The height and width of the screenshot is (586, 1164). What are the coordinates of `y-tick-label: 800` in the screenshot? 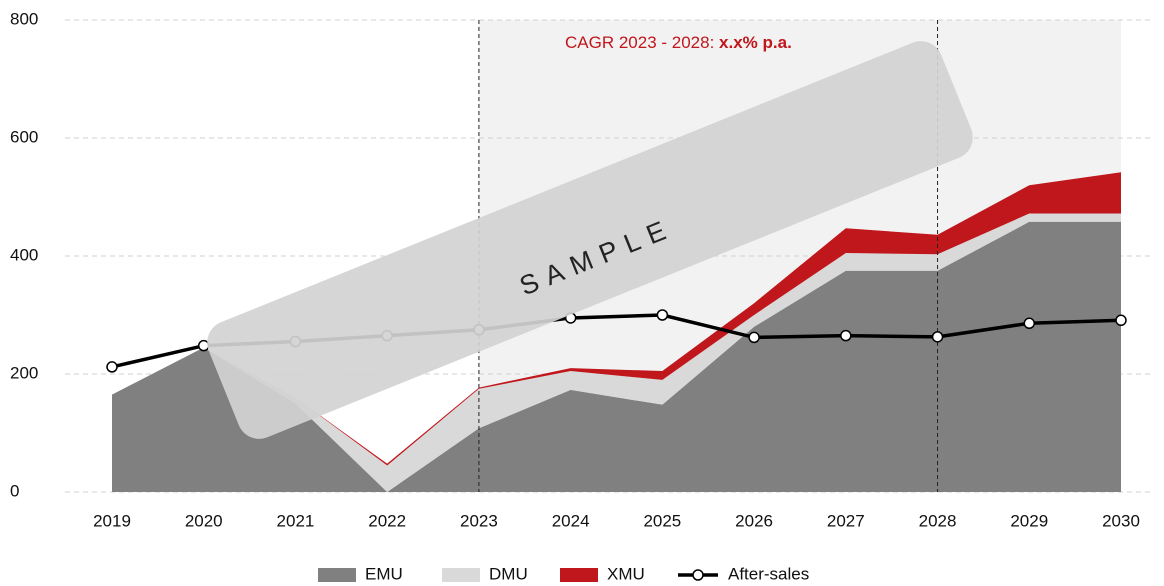 It's located at (24, 18).